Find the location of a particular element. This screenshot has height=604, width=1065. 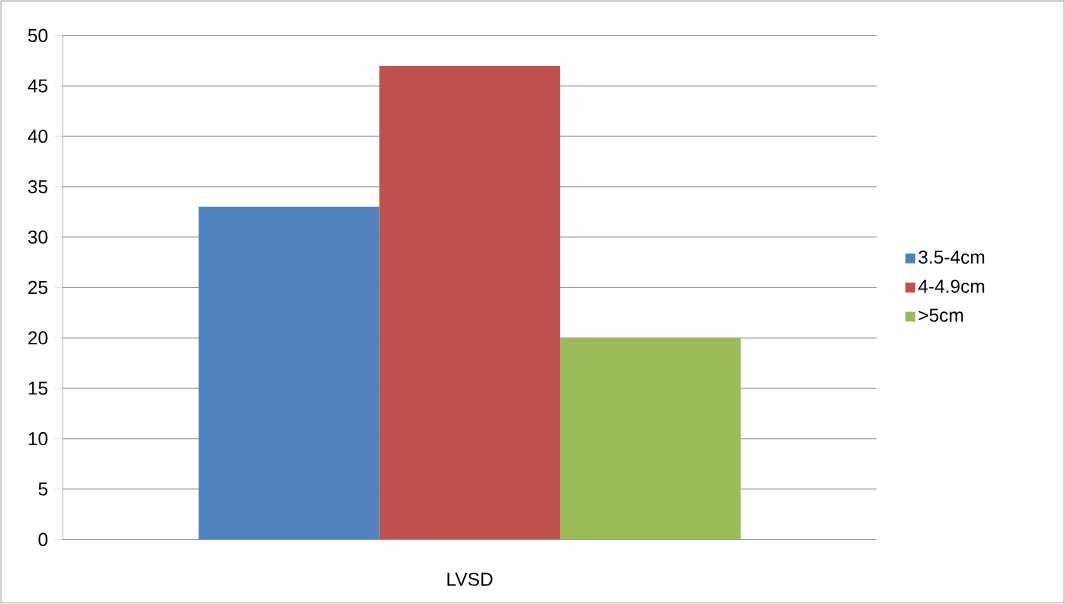

y-tick-label: 30 is located at coordinates (38, 237).